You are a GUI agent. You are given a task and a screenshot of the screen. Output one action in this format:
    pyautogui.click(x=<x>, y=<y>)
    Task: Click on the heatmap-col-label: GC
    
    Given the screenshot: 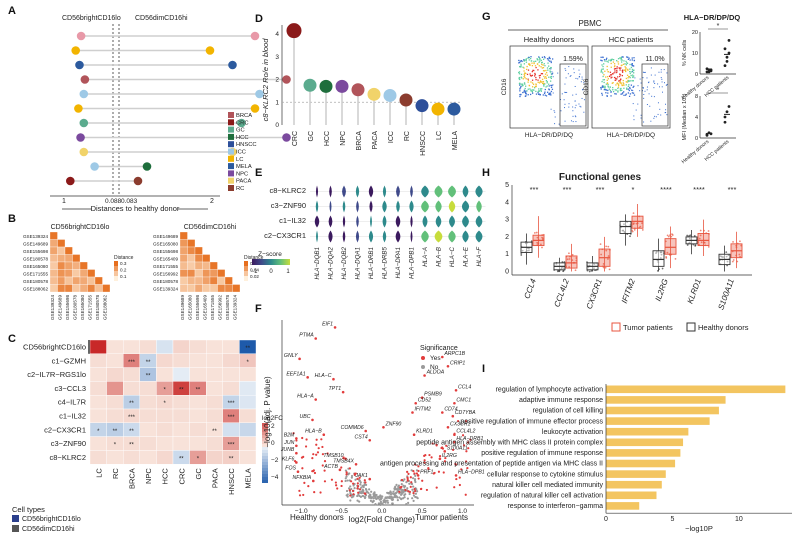 What is the action you would take?
    pyautogui.click(x=198, y=474)
    